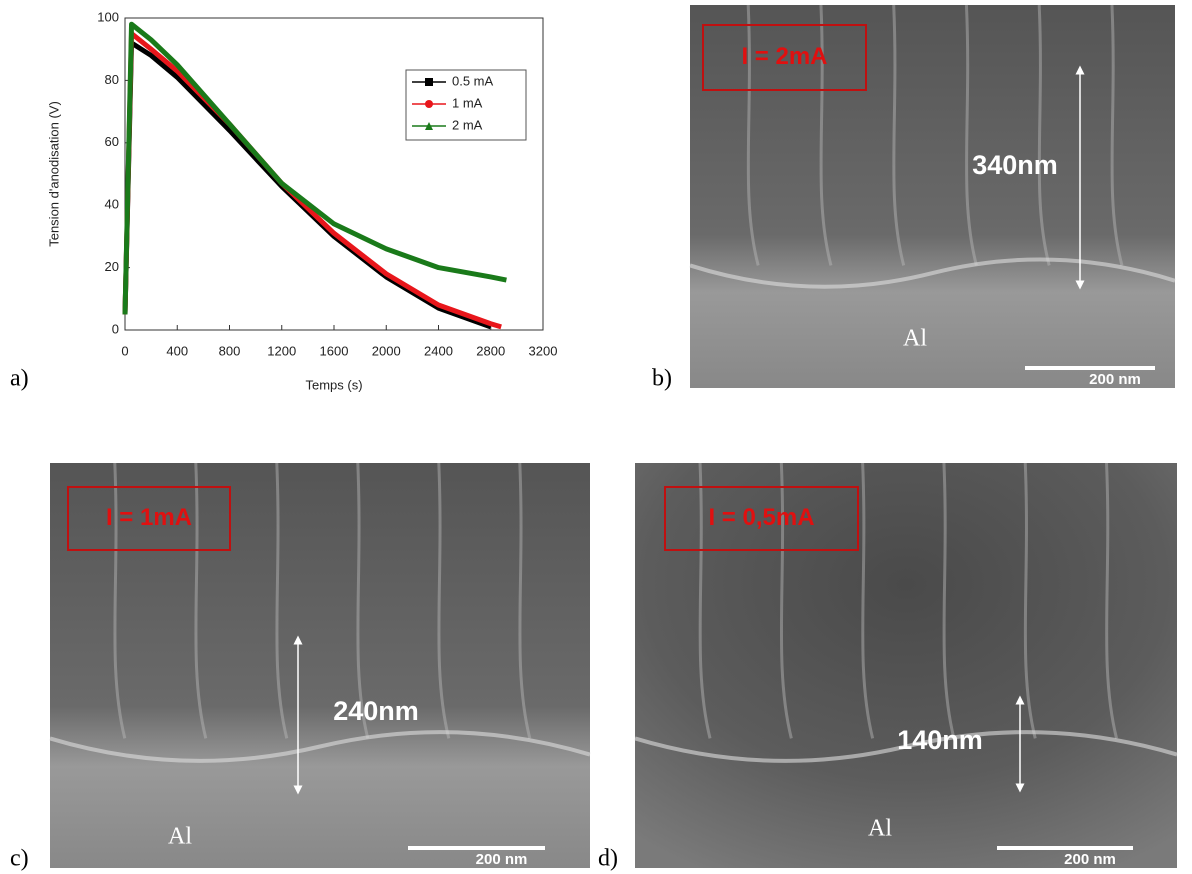 The height and width of the screenshot is (874, 1192). What do you see at coordinates (543, 350) in the screenshot?
I see `x-tick-label: 3200` at bounding box center [543, 350].